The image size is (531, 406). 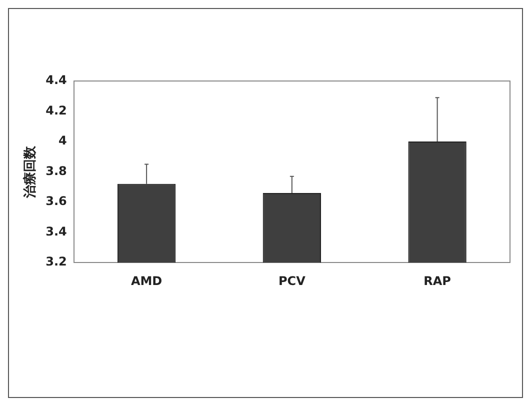 I want to click on x-tick-label: RAP, so click(x=438, y=281).